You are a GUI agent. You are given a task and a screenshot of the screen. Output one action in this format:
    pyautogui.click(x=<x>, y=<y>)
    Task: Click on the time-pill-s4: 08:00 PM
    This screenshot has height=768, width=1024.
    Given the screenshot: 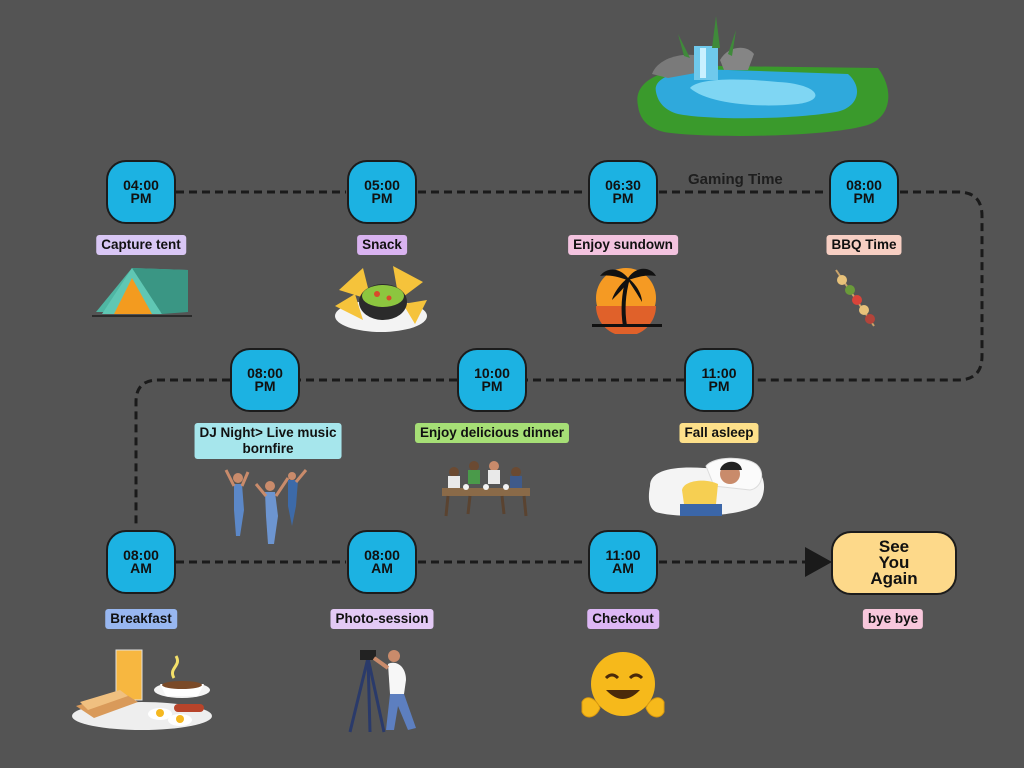 What is the action you would take?
    pyautogui.click(x=864, y=192)
    